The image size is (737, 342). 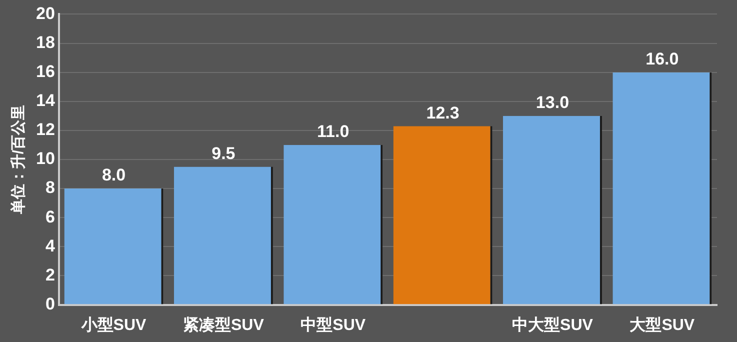 I want to click on x-tick-label: 中型SUV, so click(x=333, y=325).